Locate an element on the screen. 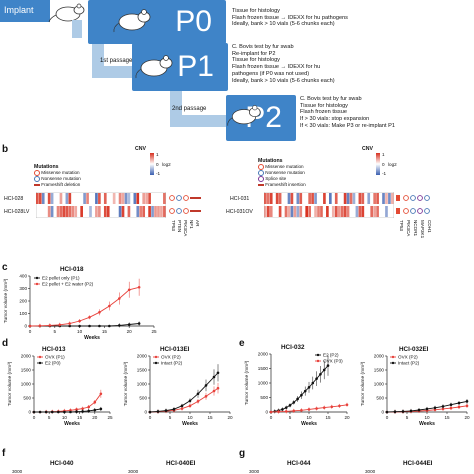 The width and height of the screenshot is (474, 474). x-tick-label: 10 is located at coordinates (80, 331).